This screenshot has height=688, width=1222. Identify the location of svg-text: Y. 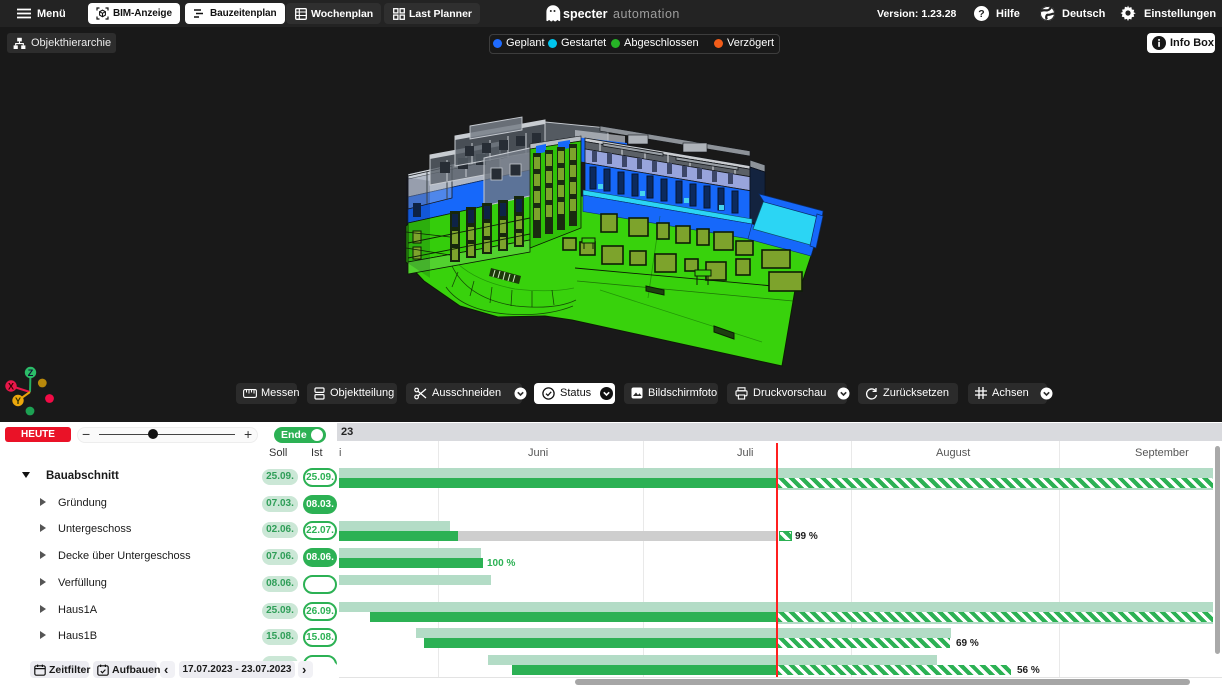
(18, 401).